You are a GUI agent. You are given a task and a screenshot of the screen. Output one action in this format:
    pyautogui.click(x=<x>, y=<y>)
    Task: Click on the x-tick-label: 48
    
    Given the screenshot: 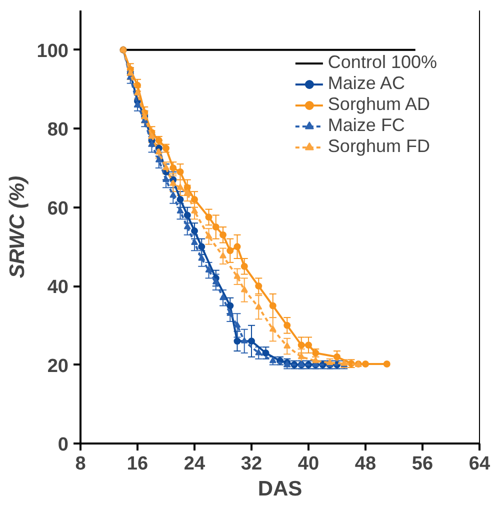 What is the action you would take?
    pyautogui.click(x=365, y=464)
    